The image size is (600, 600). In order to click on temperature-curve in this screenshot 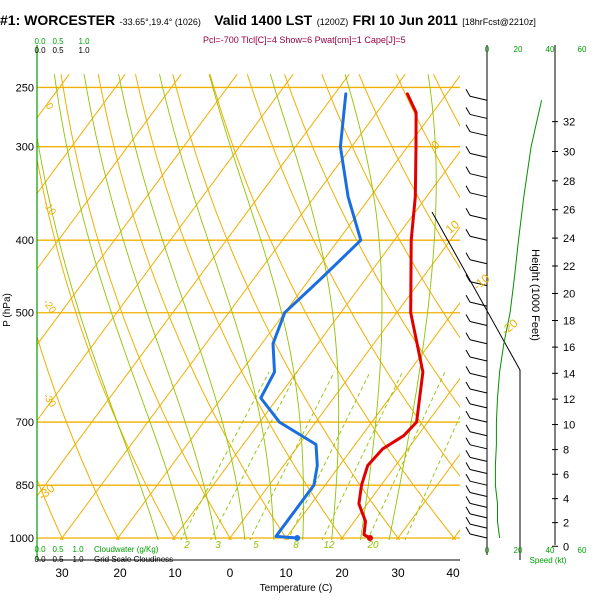, I will do `click(391, 316)`.